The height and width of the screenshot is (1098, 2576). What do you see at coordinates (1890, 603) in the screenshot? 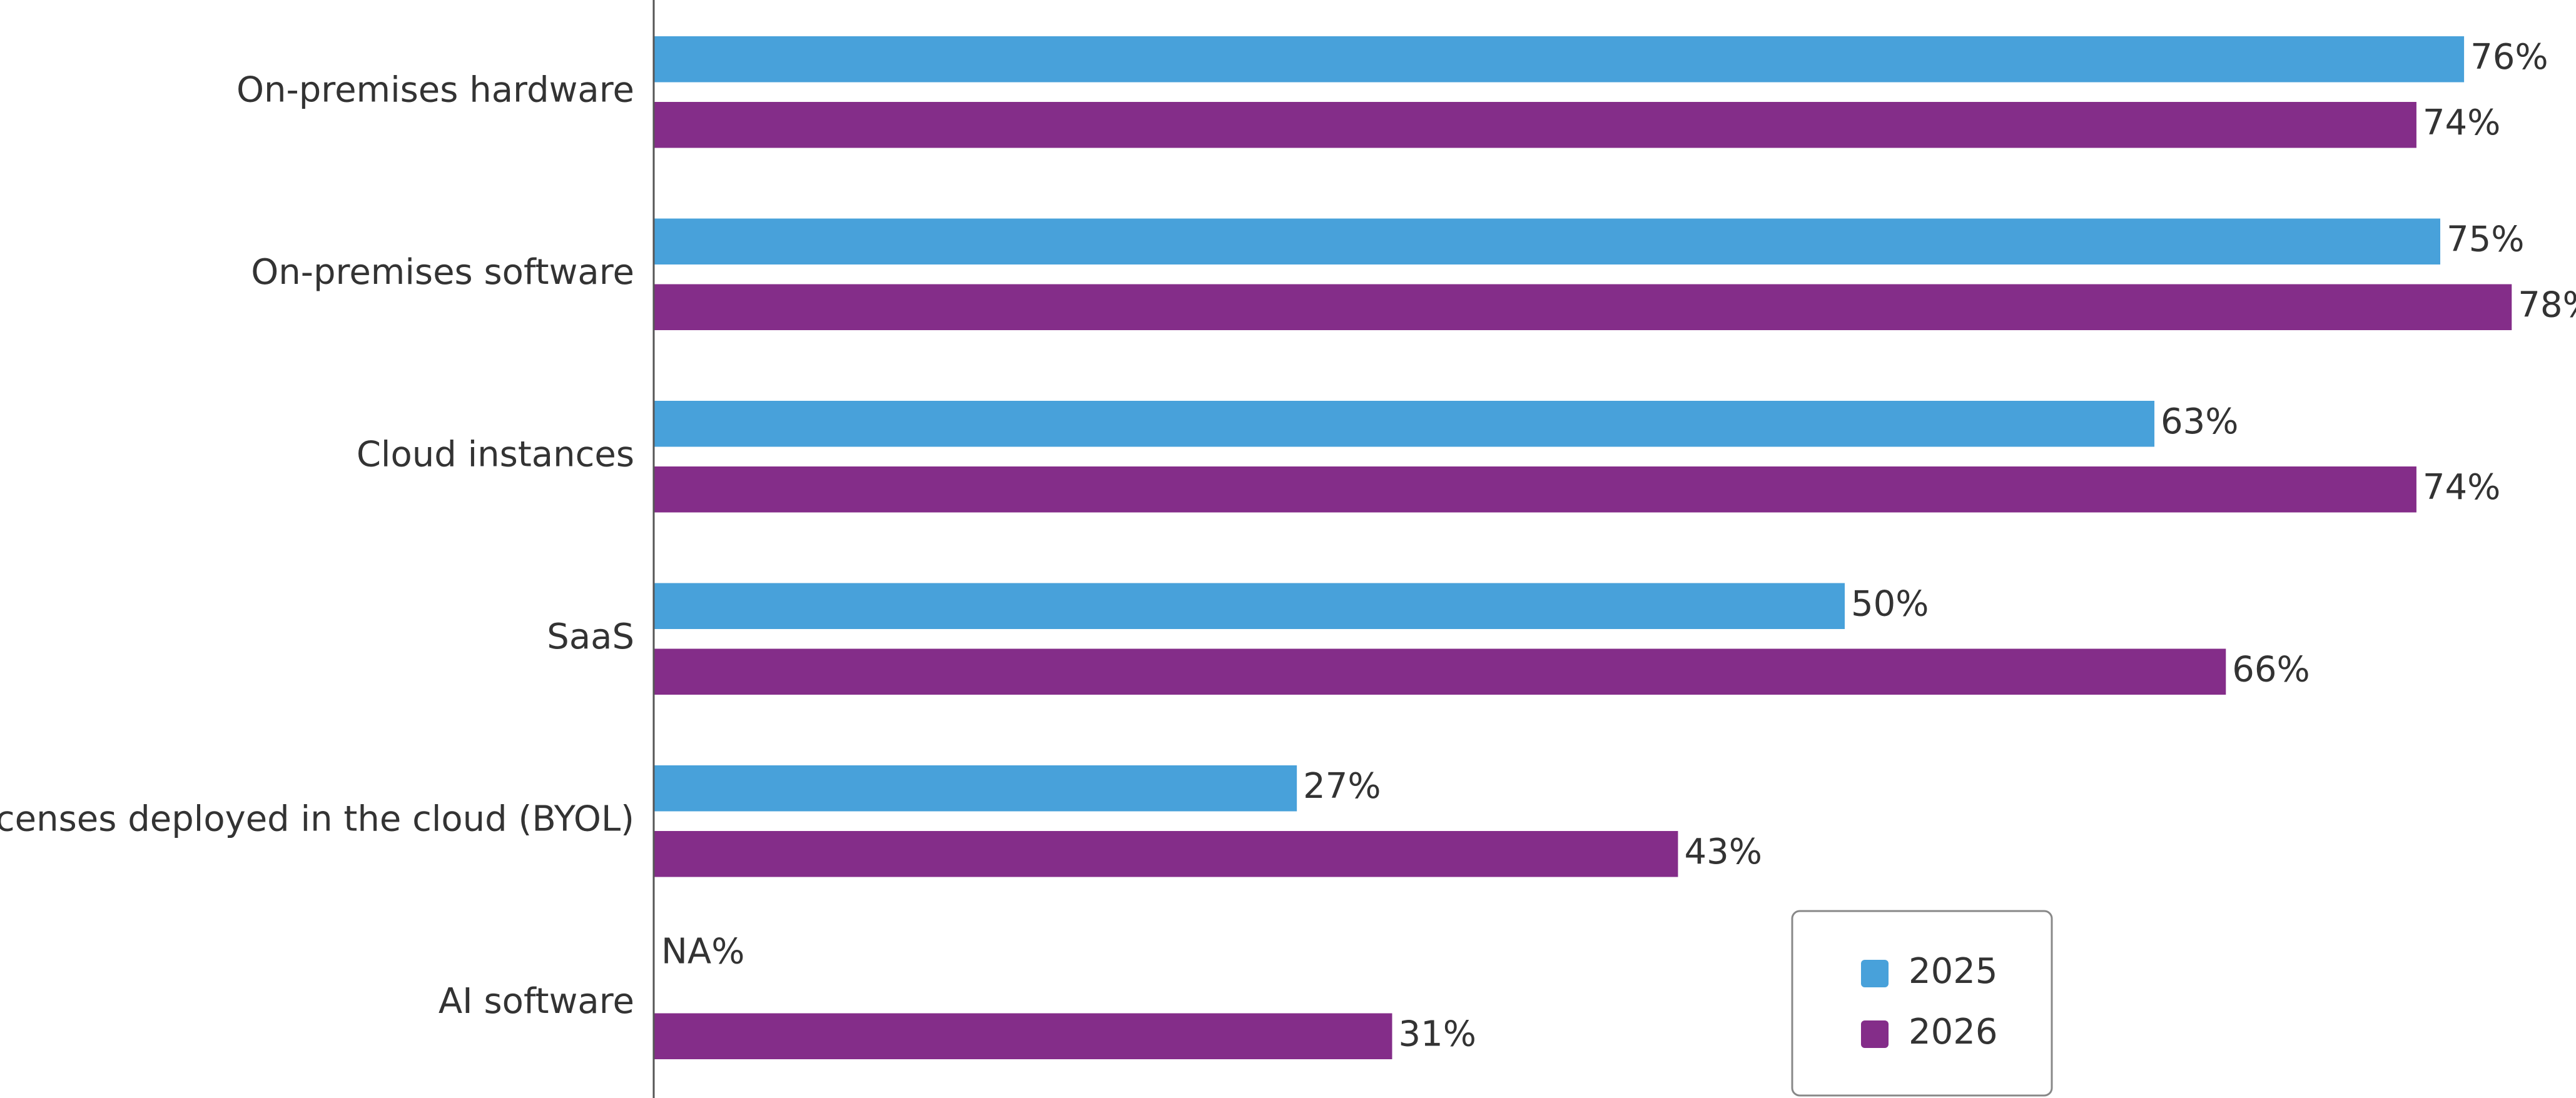
I see `value-label: 50%` at bounding box center [1890, 603].